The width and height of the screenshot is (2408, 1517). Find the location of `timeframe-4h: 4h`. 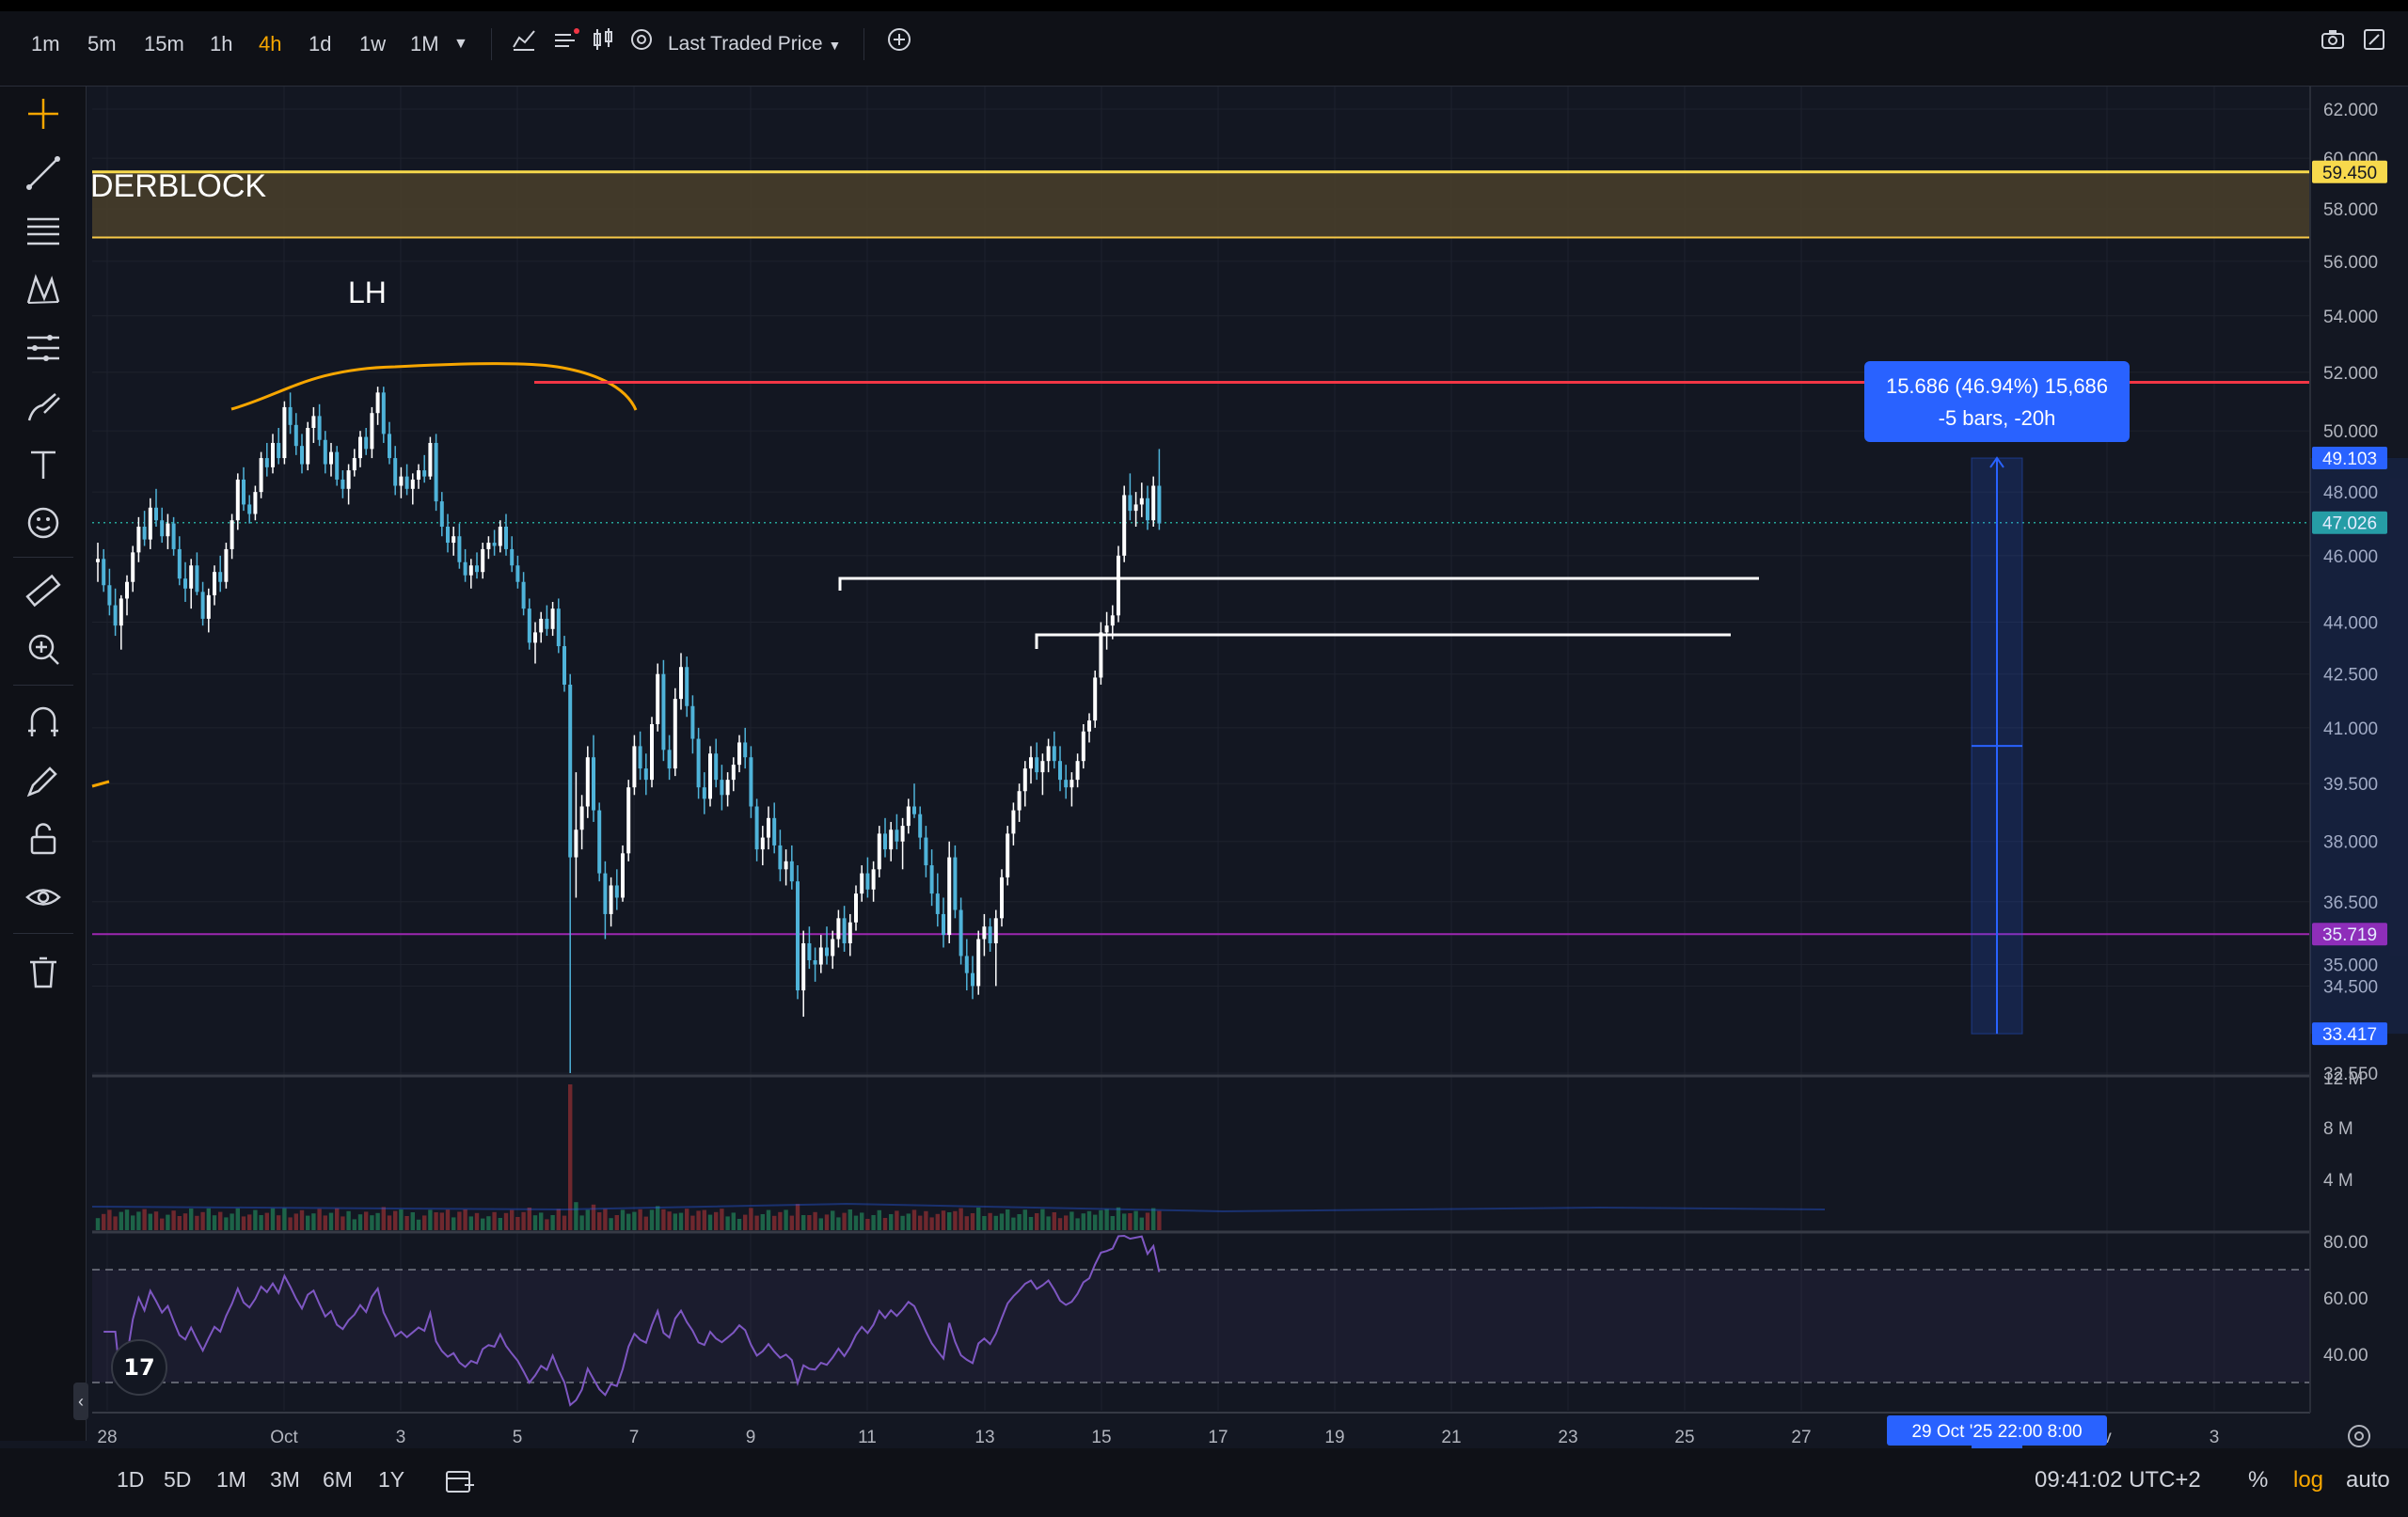

timeframe-4h: 4h is located at coordinates (271, 43).